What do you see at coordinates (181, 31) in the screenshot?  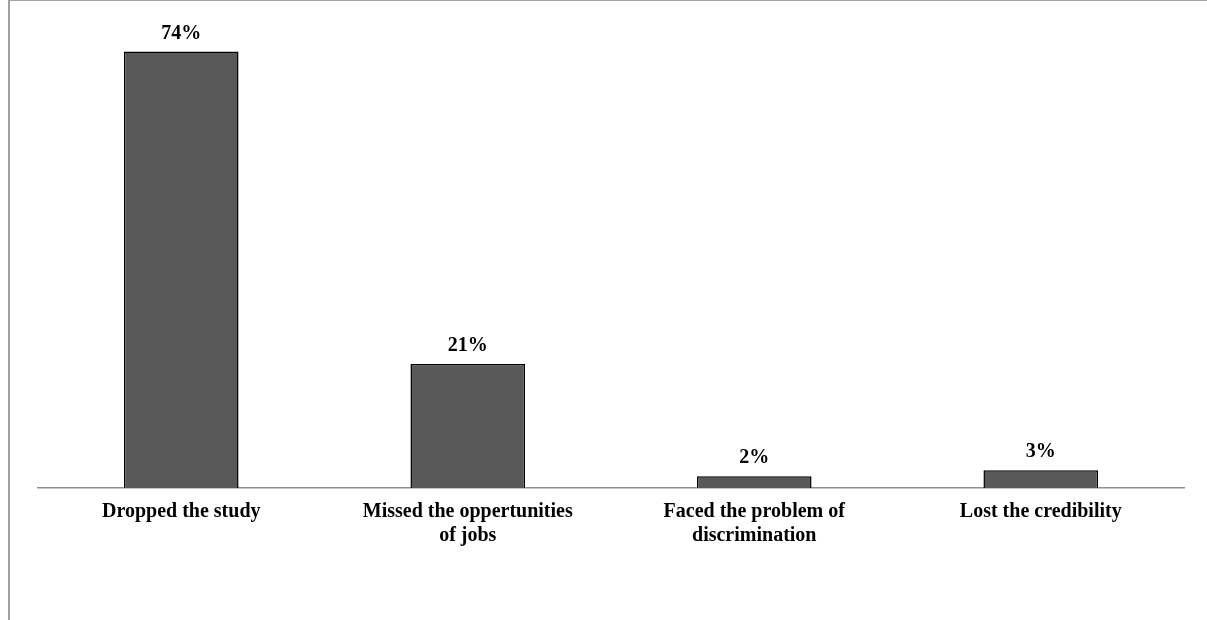 I see `data-label: 74%` at bounding box center [181, 31].